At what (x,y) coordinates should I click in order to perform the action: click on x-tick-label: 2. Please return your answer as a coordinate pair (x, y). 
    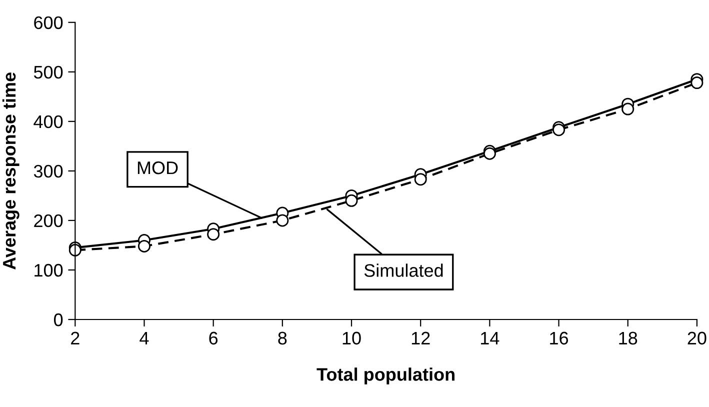
    Looking at the image, I should click on (75, 338).